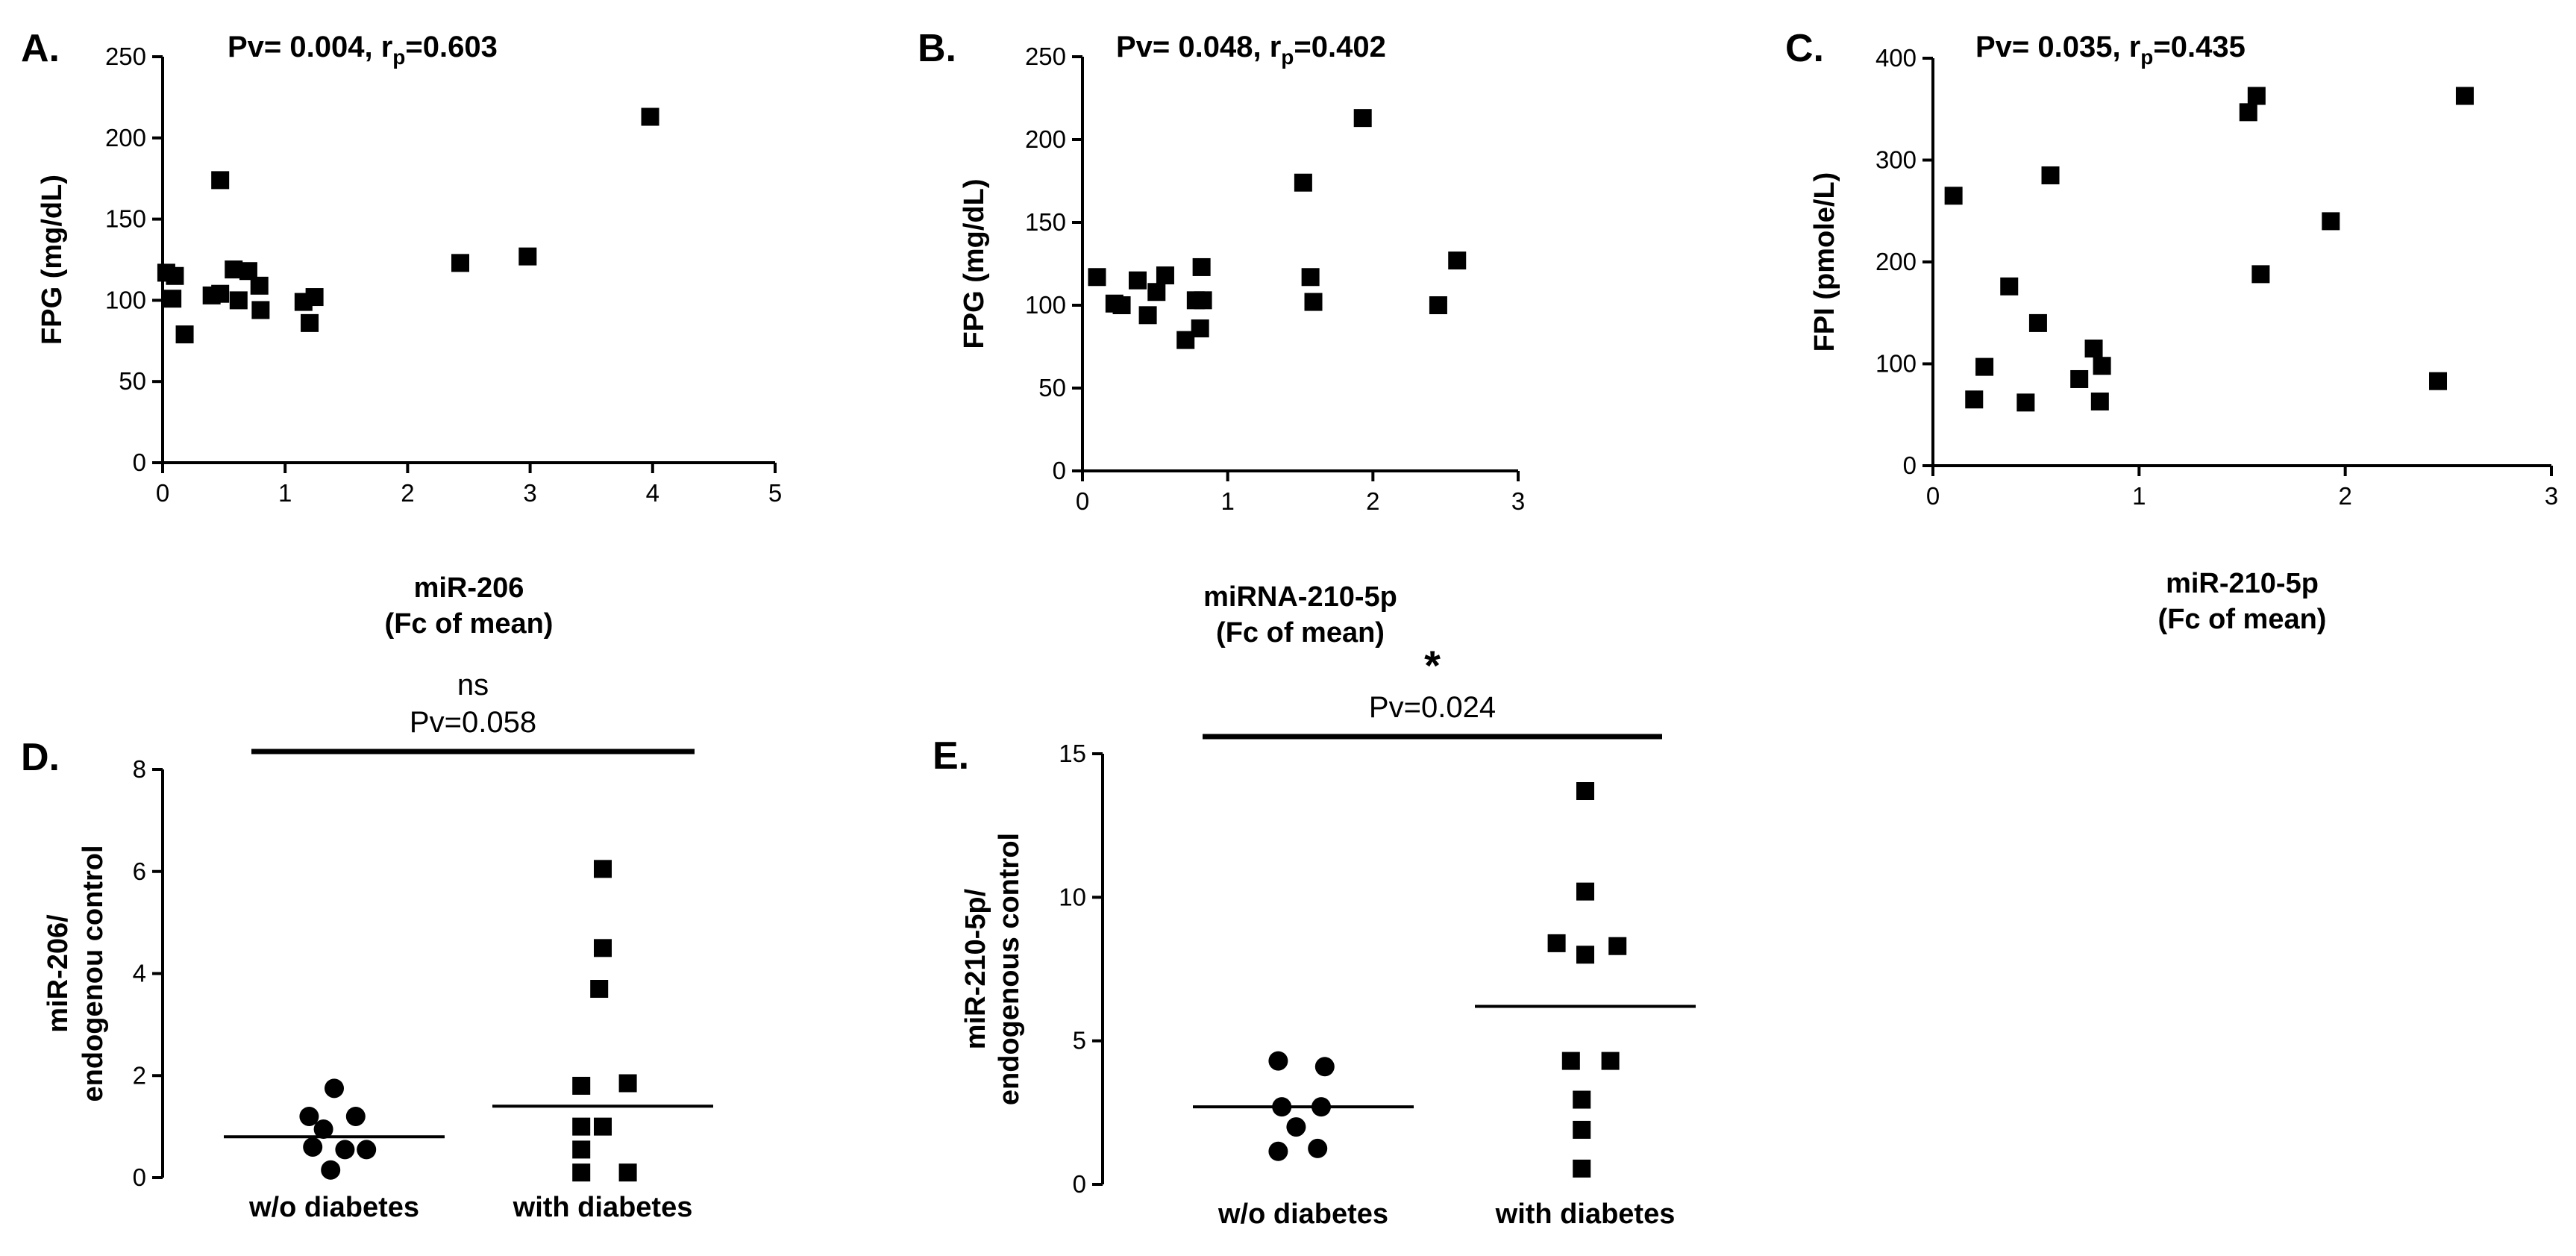 The height and width of the screenshot is (1256, 2576). What do you see at coordinates (139, 769) in the screenshot?
I see `y-tick-label: 8` at bounding box center [139, 769].